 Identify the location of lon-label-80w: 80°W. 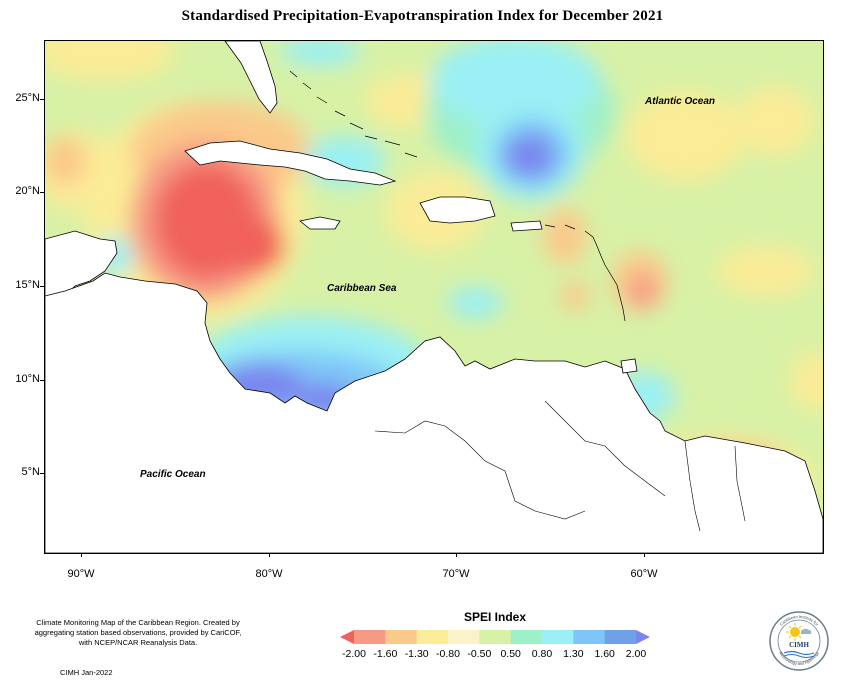
(269, 574).